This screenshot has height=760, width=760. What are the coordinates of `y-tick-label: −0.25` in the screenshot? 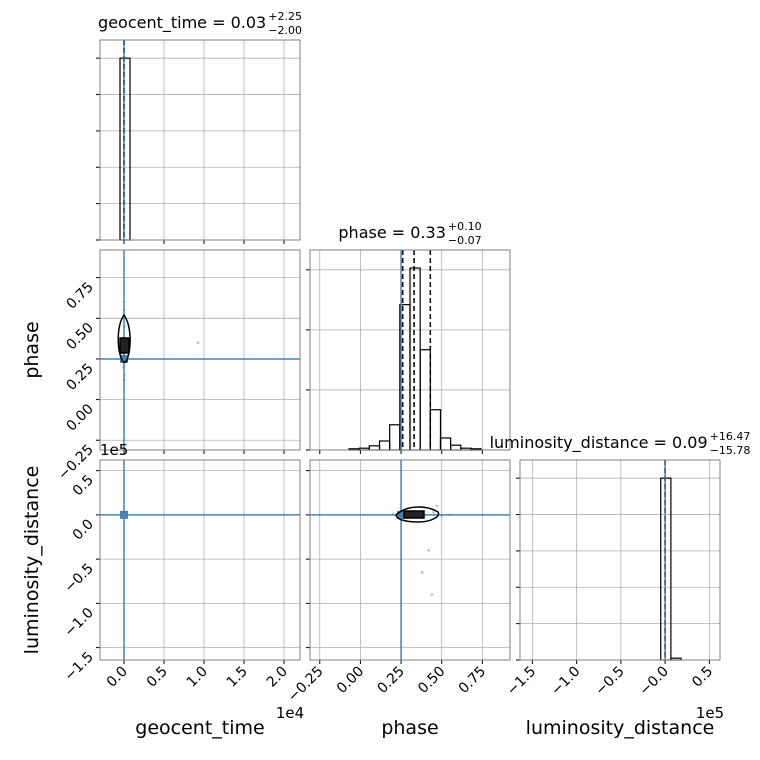 It's located at (76, 463).